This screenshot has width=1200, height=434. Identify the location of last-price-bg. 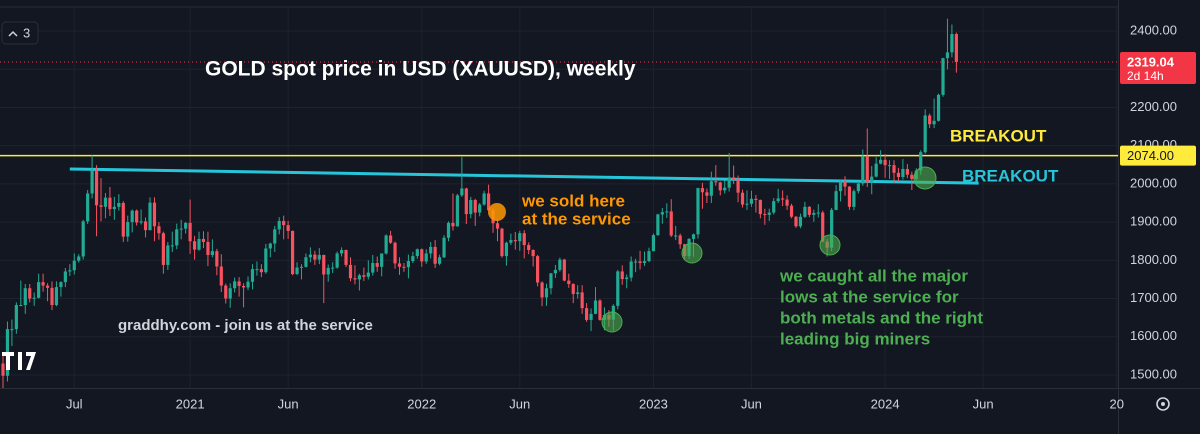
(1158, 67).